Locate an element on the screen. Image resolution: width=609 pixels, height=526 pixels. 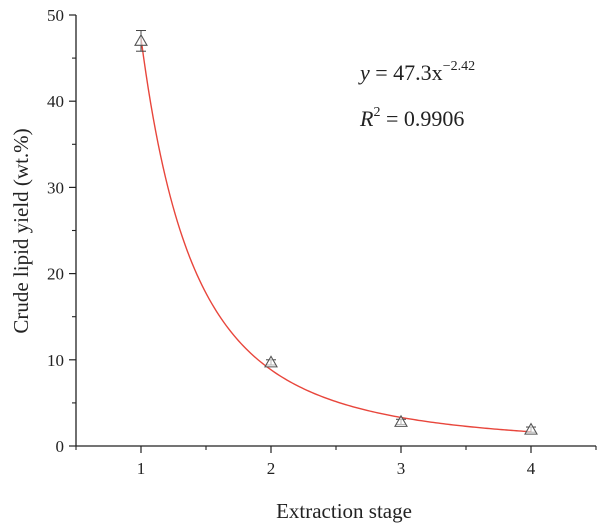
equation-body: = 47.3x is located at coordinates (406, 72).